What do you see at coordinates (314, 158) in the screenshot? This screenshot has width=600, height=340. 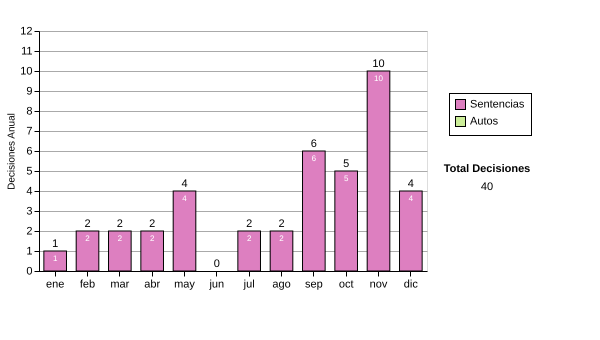 I see `data-label: 6` at bounding box center [314, 158].